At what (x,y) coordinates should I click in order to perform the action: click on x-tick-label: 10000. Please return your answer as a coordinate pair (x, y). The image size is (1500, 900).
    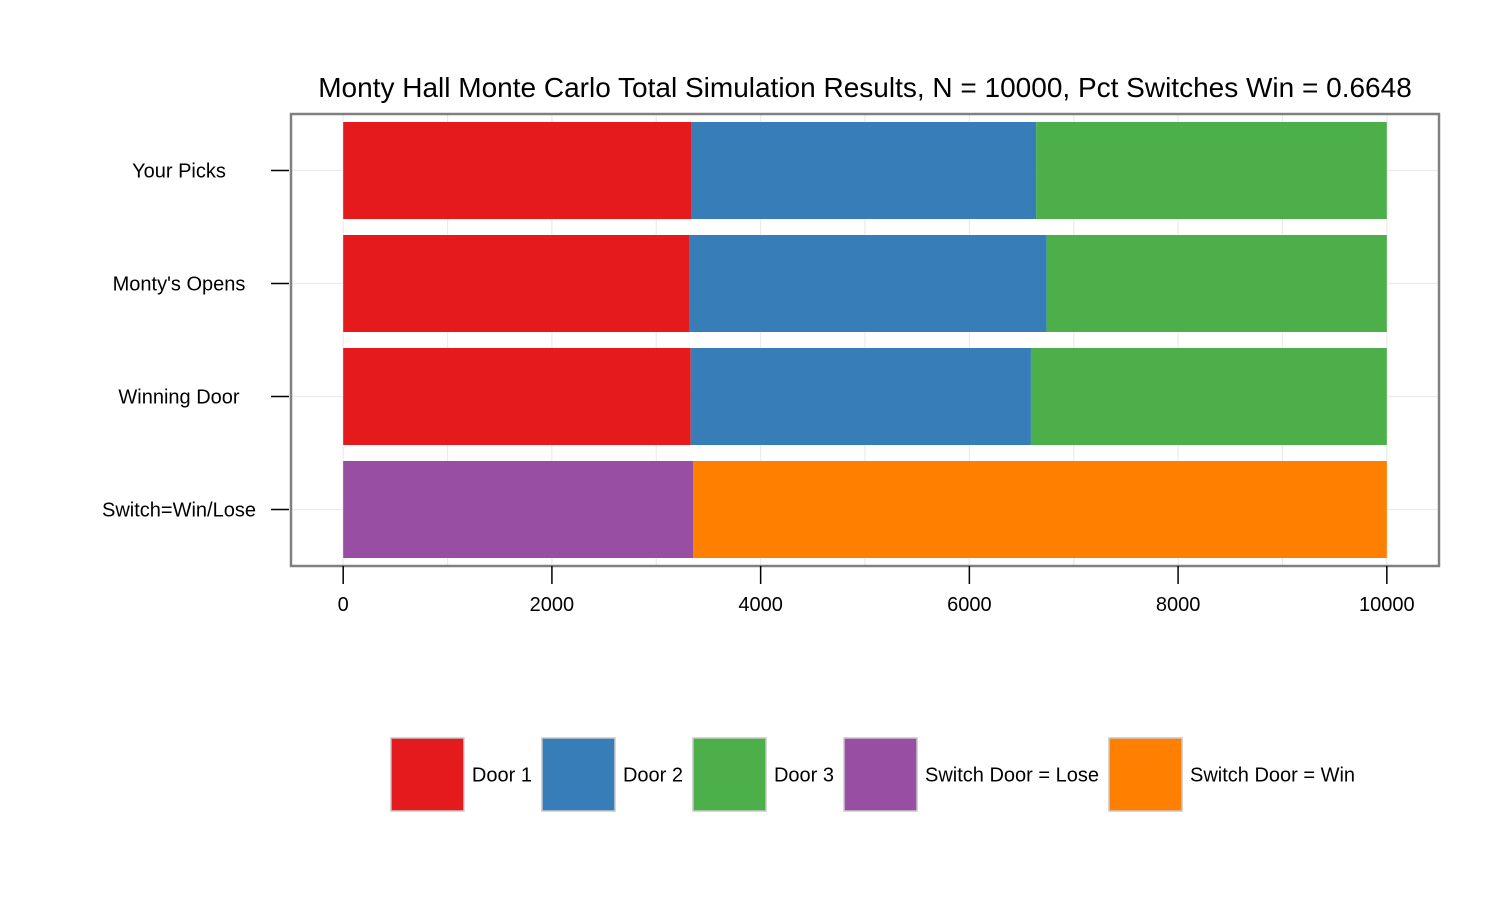
    Looking at the image, I should click on (1387, 605).